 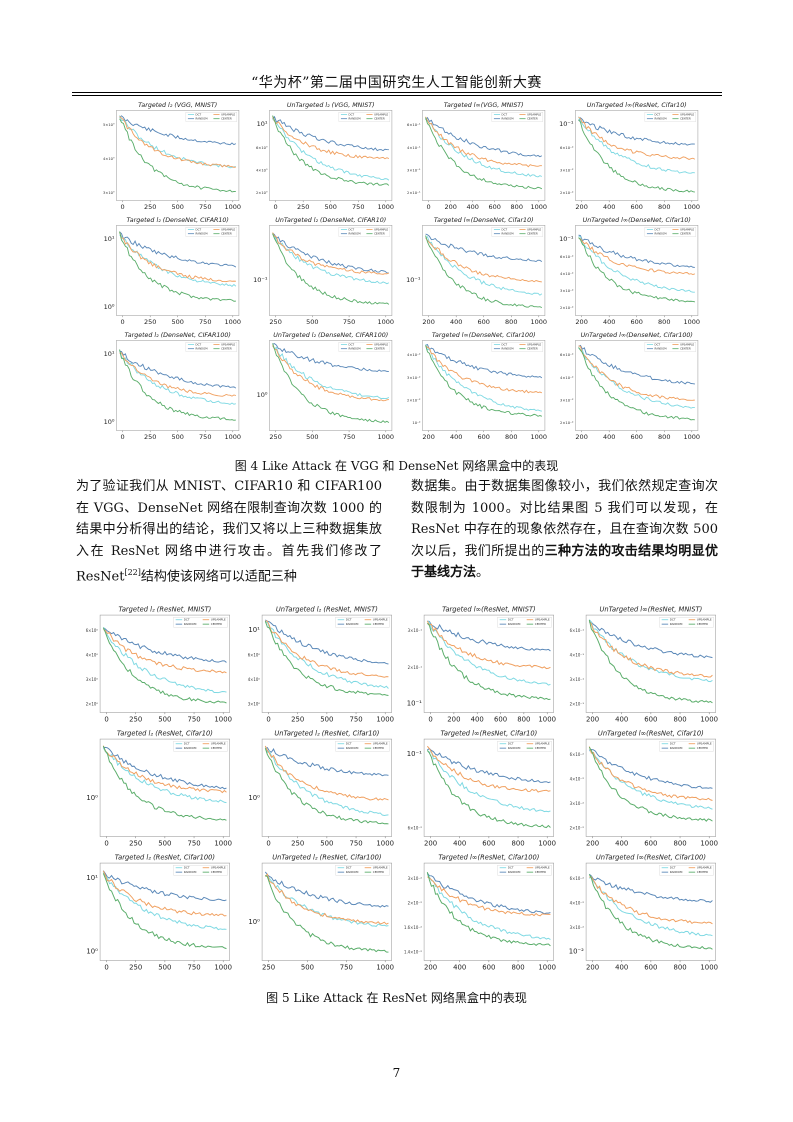 What do you see at coordinates (651, 858) in the screenshot?
I see `subplot-title: UnTargeted l∞(ResNet, Cifar100)` at bounding box center [651, 858].